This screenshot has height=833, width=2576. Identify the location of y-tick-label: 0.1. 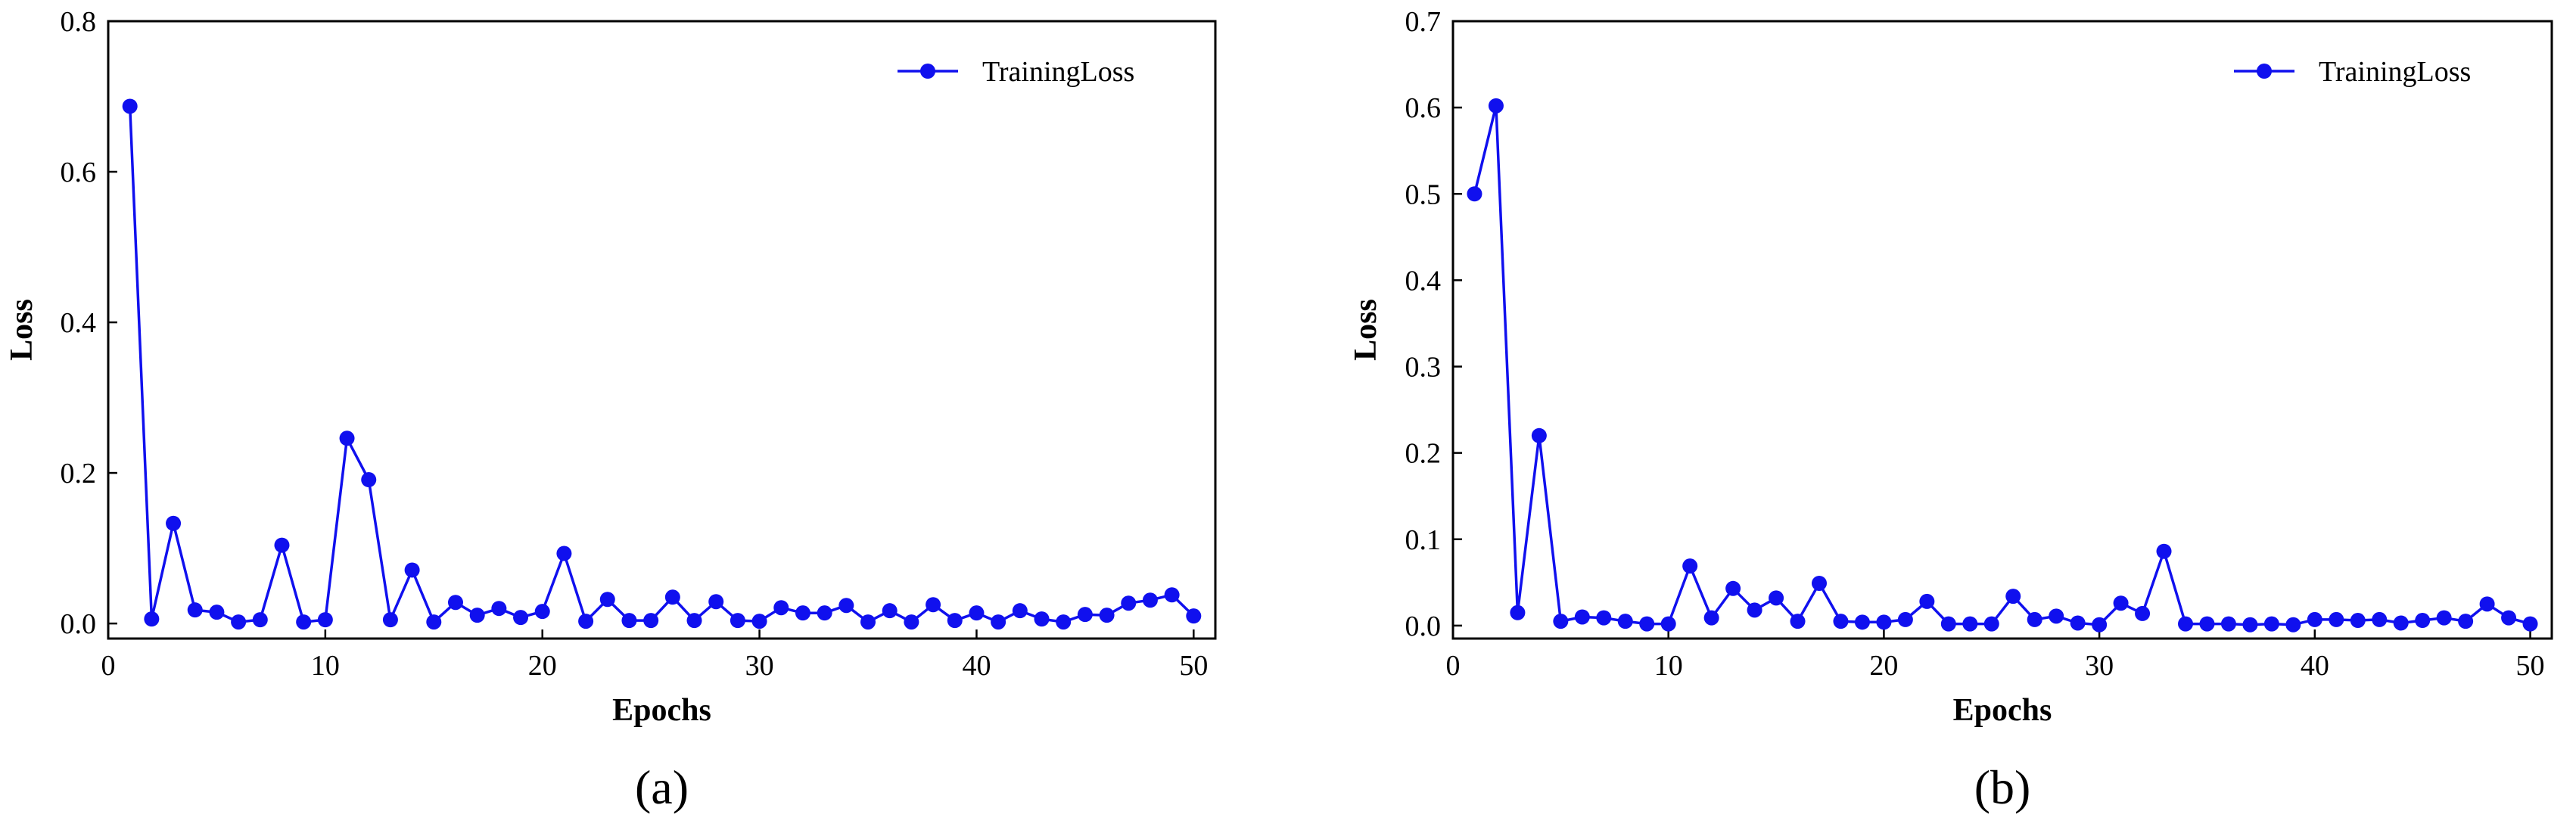
(1423, 540).